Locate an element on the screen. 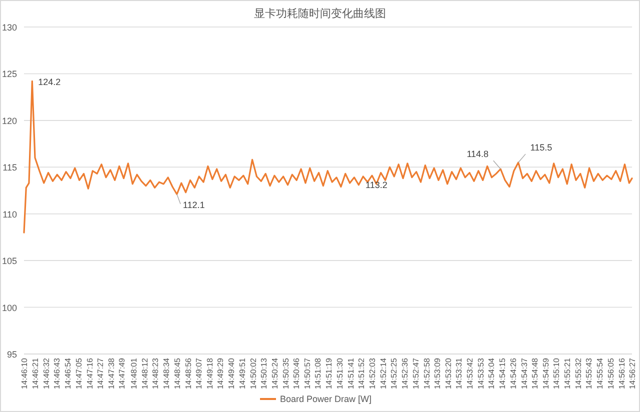  x-tick-label: 14:52:03 is located at coordinates (372, 373).